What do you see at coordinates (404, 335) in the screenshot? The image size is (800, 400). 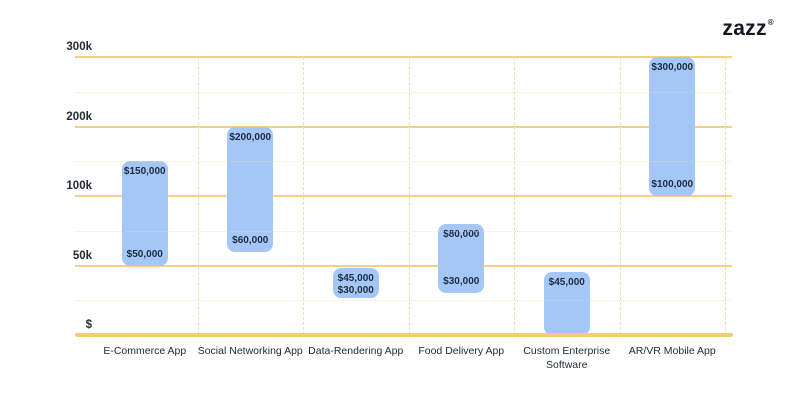 I see `x-axis-baseline` at bounding box center [404, 335].